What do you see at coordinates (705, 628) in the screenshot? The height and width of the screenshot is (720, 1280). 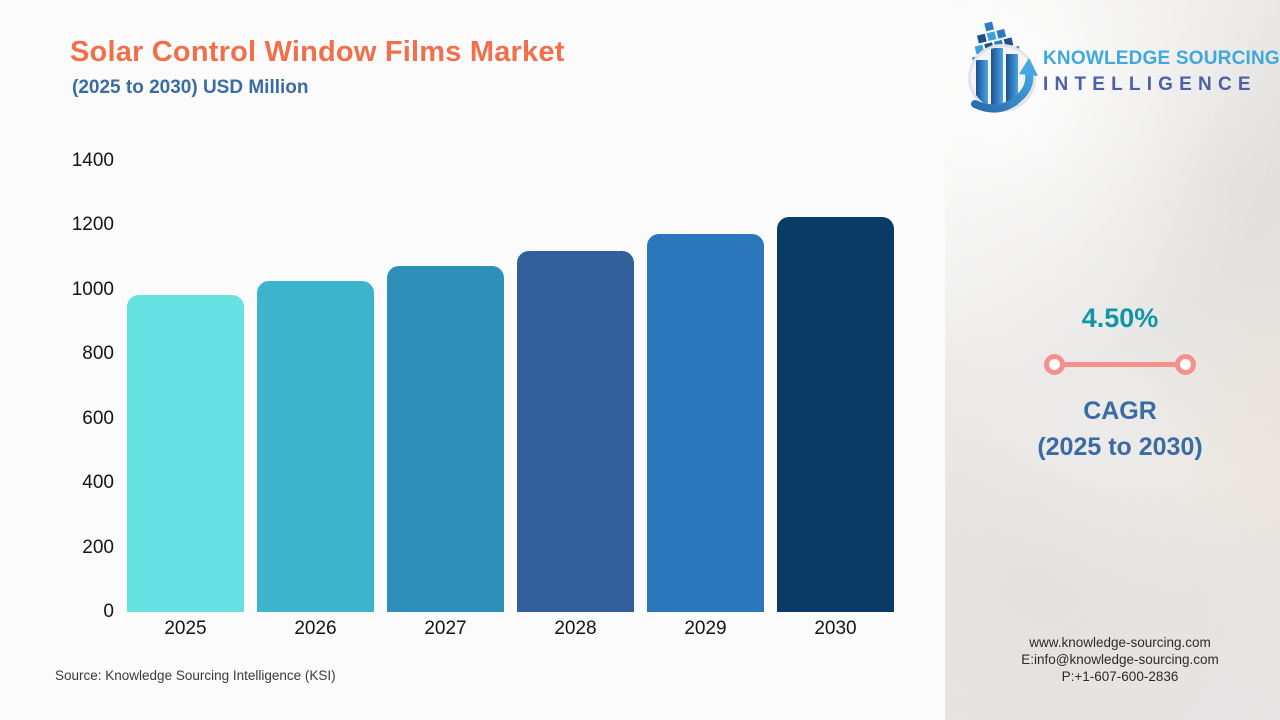 I see `x-label-2029: 2029` at bounding box center [705, 628].